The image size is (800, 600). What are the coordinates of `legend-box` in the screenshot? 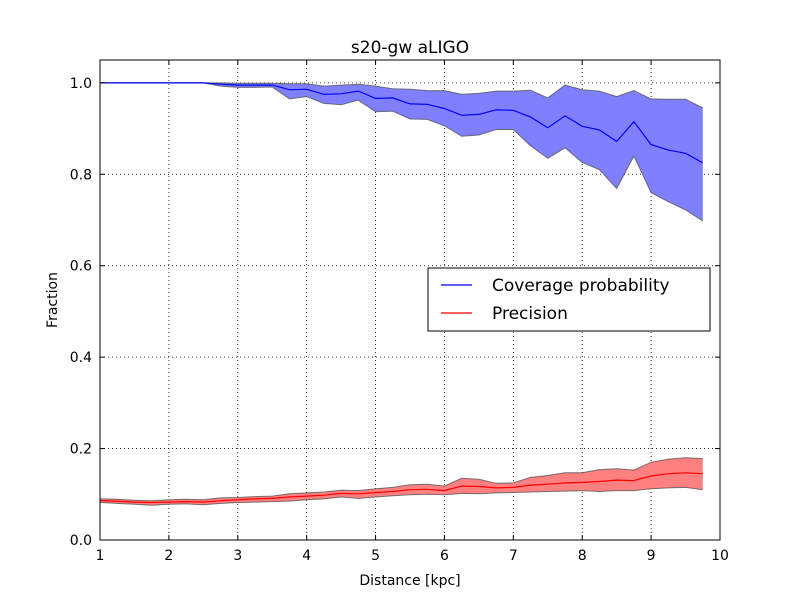 It's located at (569, 299).